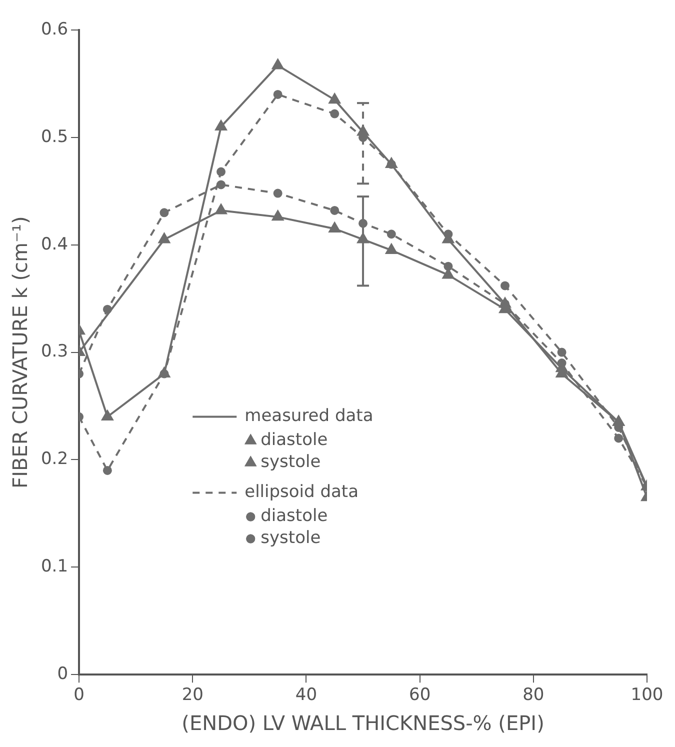  I want to click on x-tick-label: 40, so click(306, 695).